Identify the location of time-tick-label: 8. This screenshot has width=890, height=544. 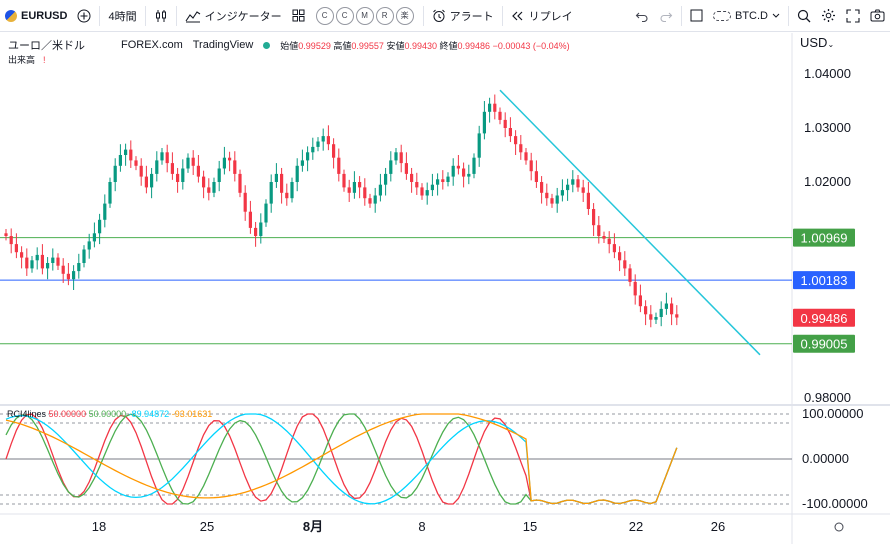
(421, 526).